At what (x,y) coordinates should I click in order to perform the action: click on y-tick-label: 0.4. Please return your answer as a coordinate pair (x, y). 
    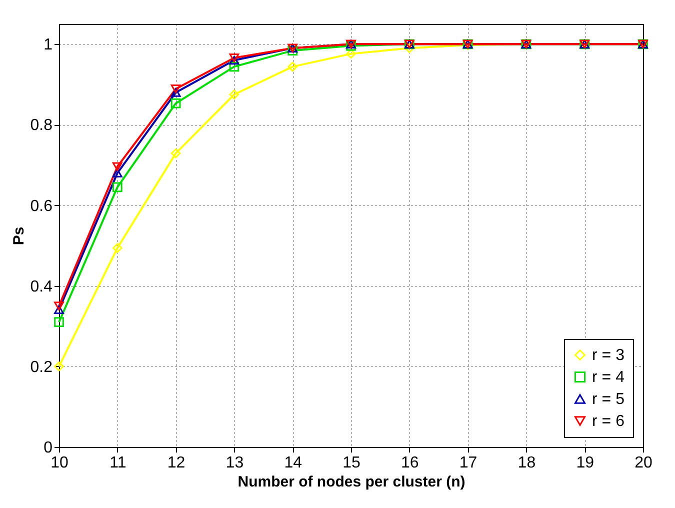
    Looking at the image, I should click on (41, 287).